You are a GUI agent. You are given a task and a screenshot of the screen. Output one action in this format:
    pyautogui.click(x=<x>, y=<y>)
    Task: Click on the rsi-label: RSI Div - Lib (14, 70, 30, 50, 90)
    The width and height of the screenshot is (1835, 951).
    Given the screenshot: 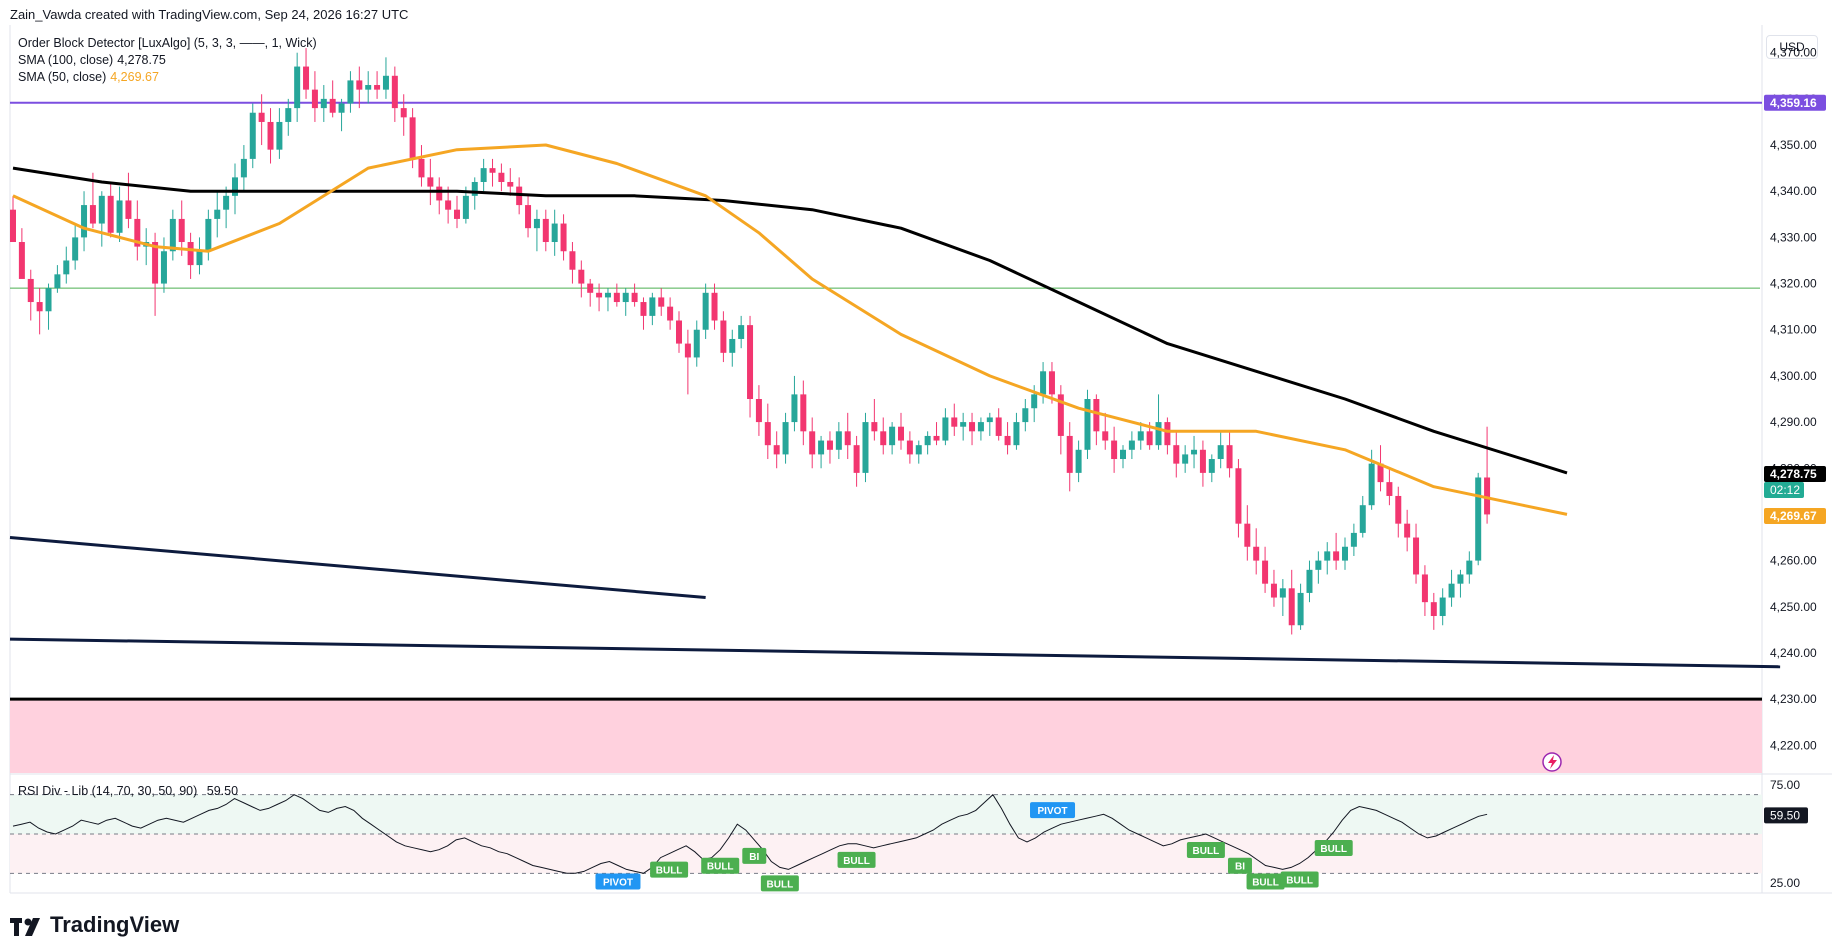 What is the action you would take?
    pyautogui.click(x=108, y=791)
    